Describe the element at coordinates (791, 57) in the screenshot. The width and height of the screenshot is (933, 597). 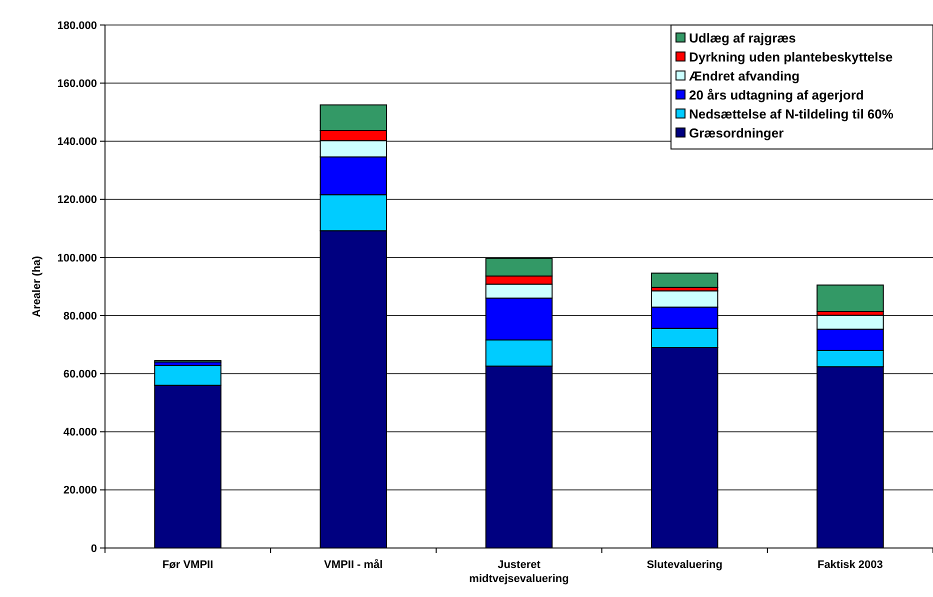
I see `legend-label: Dyrkning uden plantebeskyttelse` at that location.